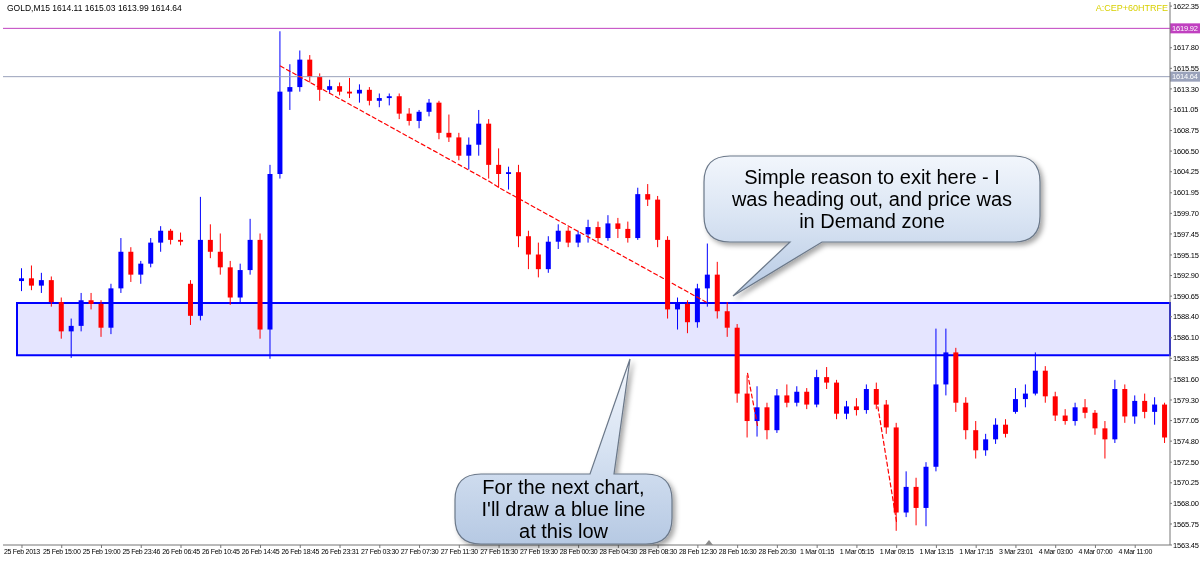  I want to click on annotation: A:CEP+60HTRFE, so click(1131, 8).